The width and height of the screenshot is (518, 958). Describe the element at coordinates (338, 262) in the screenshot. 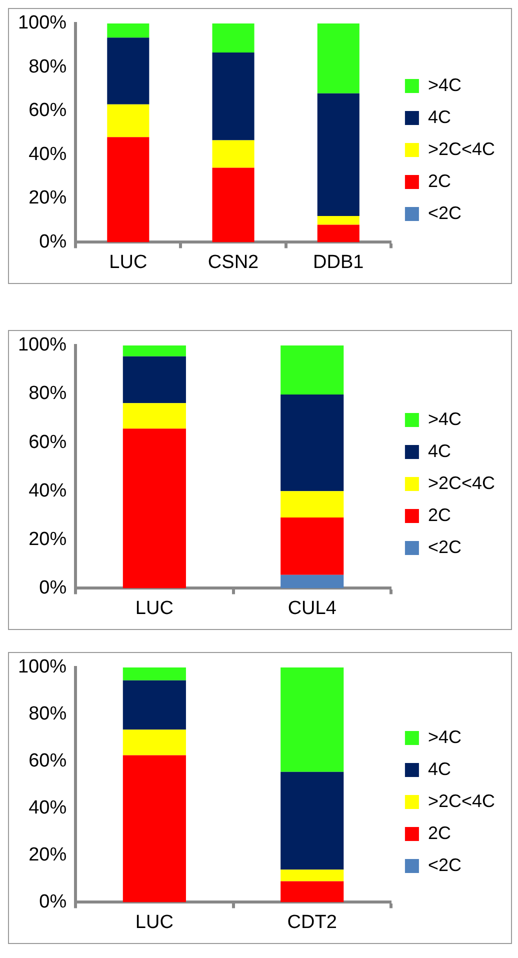

I see `x-tick-label: DDB1` at that location.